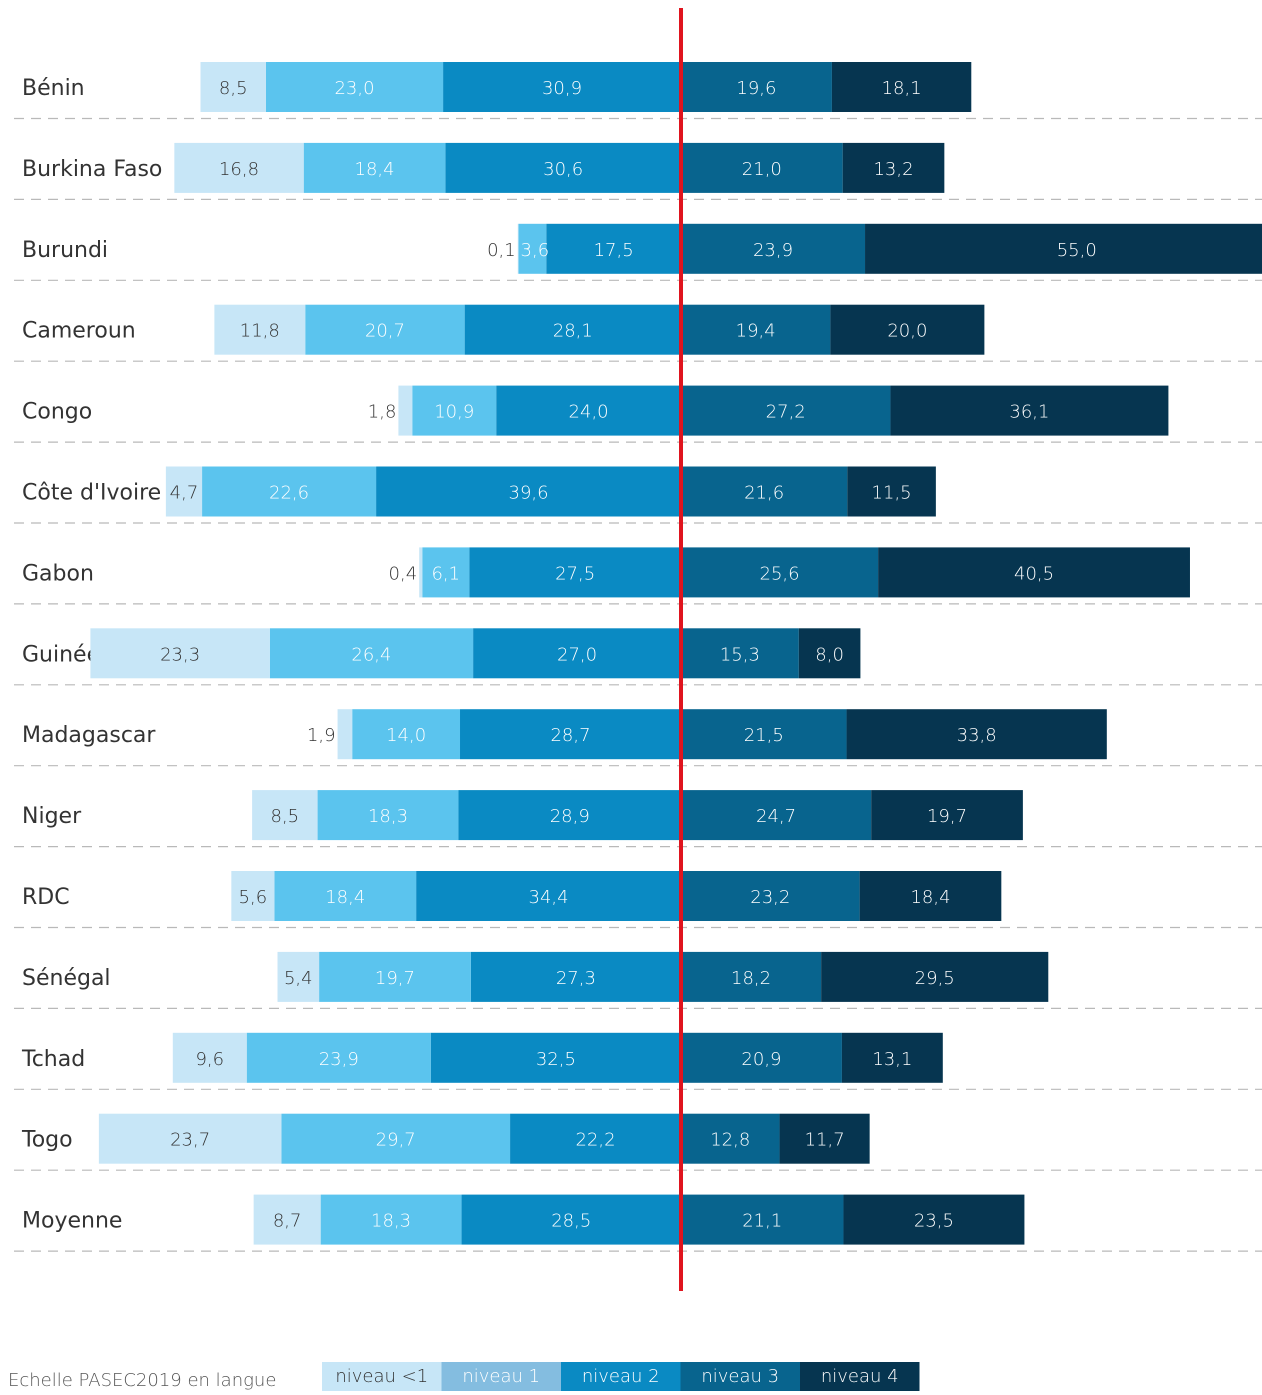 Image resolution: width=1262 pixels, height=1395 pixels. What do you see at coordinates (371, 654) in the screenshot?
I see `bar-label-guinee-niveau-1: 26,4` at bounding box center [371, 654].